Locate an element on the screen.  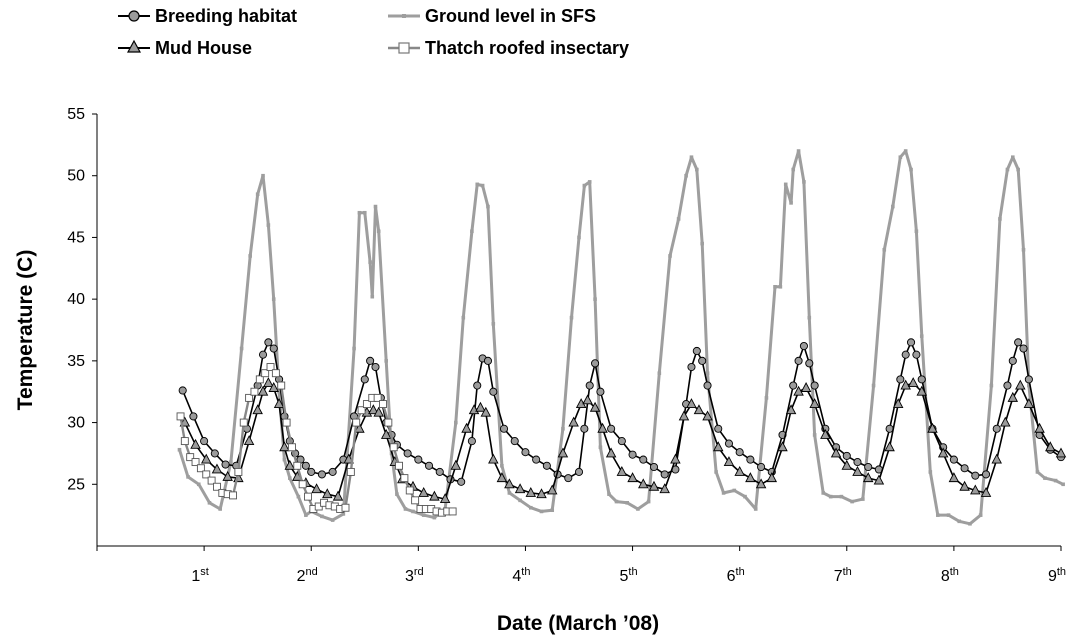
y-tick-label: 30 is located at coordinates (76, 423).